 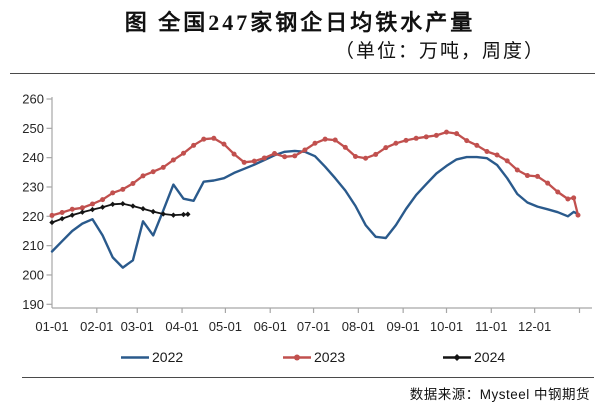 I want to click on legend-label-2023: 2023, so click(x=330, y=357).